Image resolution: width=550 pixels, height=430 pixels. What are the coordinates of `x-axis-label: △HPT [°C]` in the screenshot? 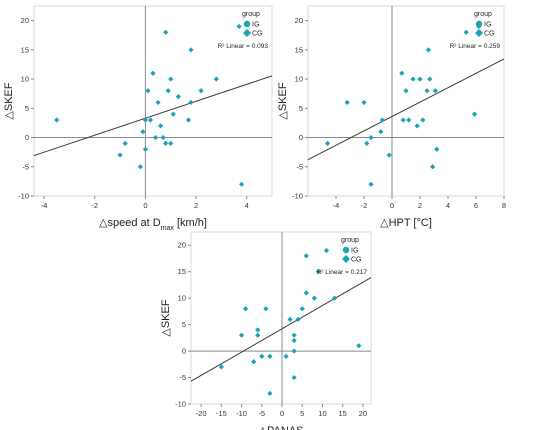 It's located at (406, 223).